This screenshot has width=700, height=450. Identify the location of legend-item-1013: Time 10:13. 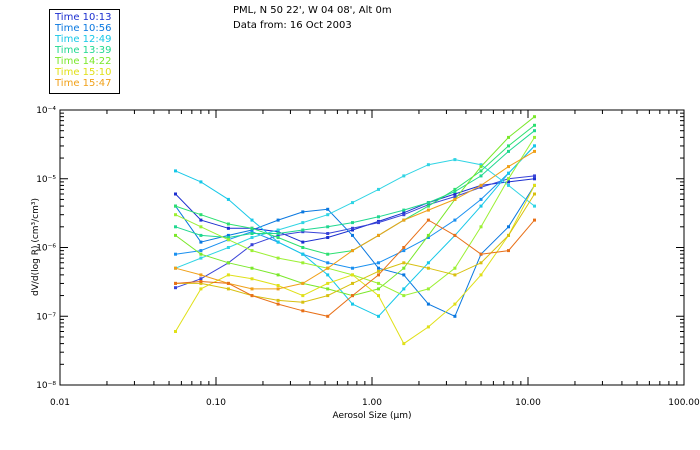
(83, 17).